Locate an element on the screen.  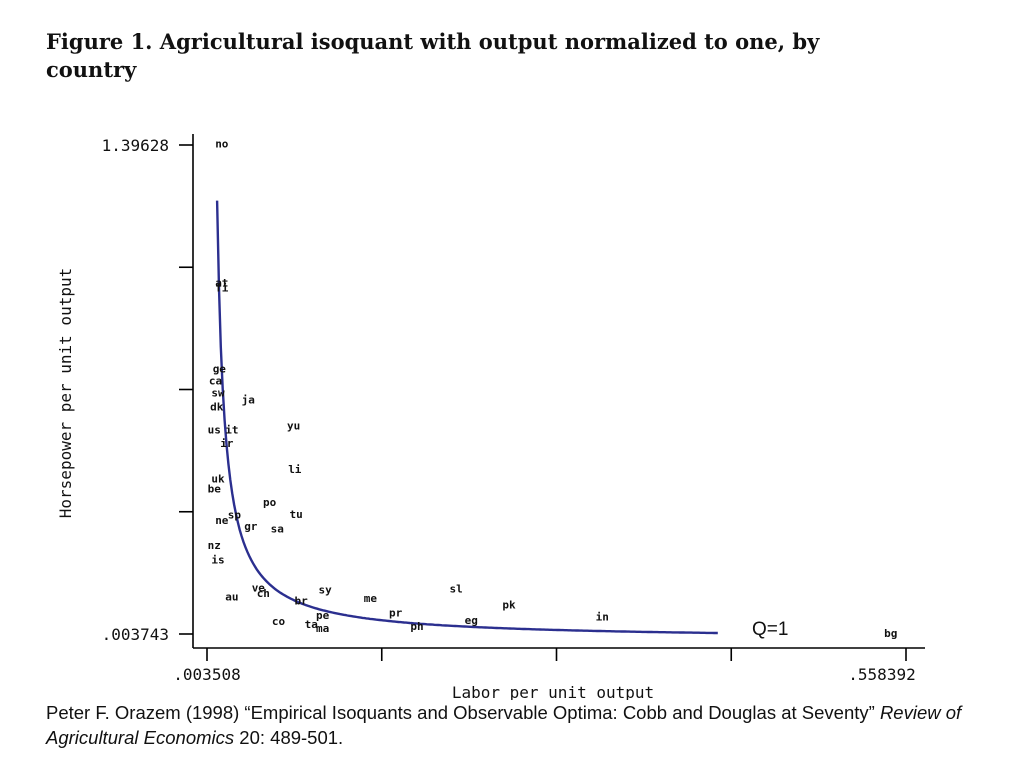
figure-title-line2: country is located at coordinates (91, 69).